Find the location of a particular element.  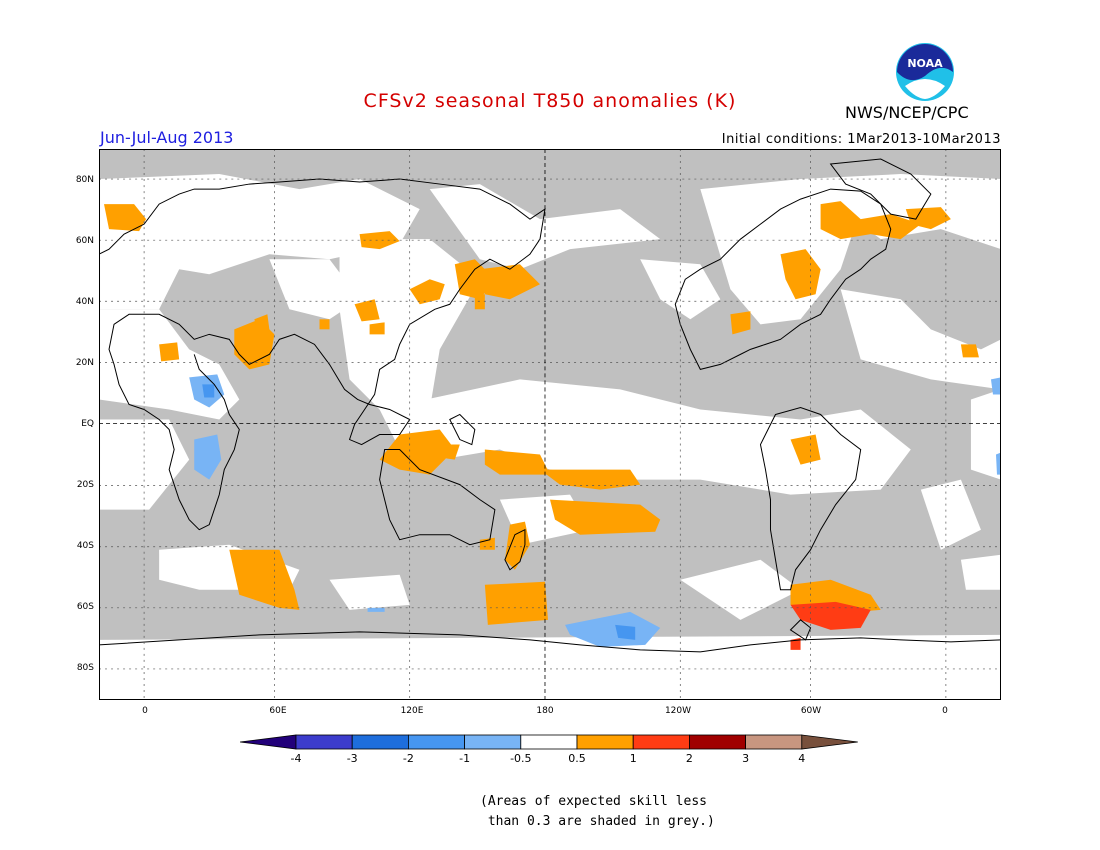

colorbar-label: 1 is located at coordinates (633, 758).